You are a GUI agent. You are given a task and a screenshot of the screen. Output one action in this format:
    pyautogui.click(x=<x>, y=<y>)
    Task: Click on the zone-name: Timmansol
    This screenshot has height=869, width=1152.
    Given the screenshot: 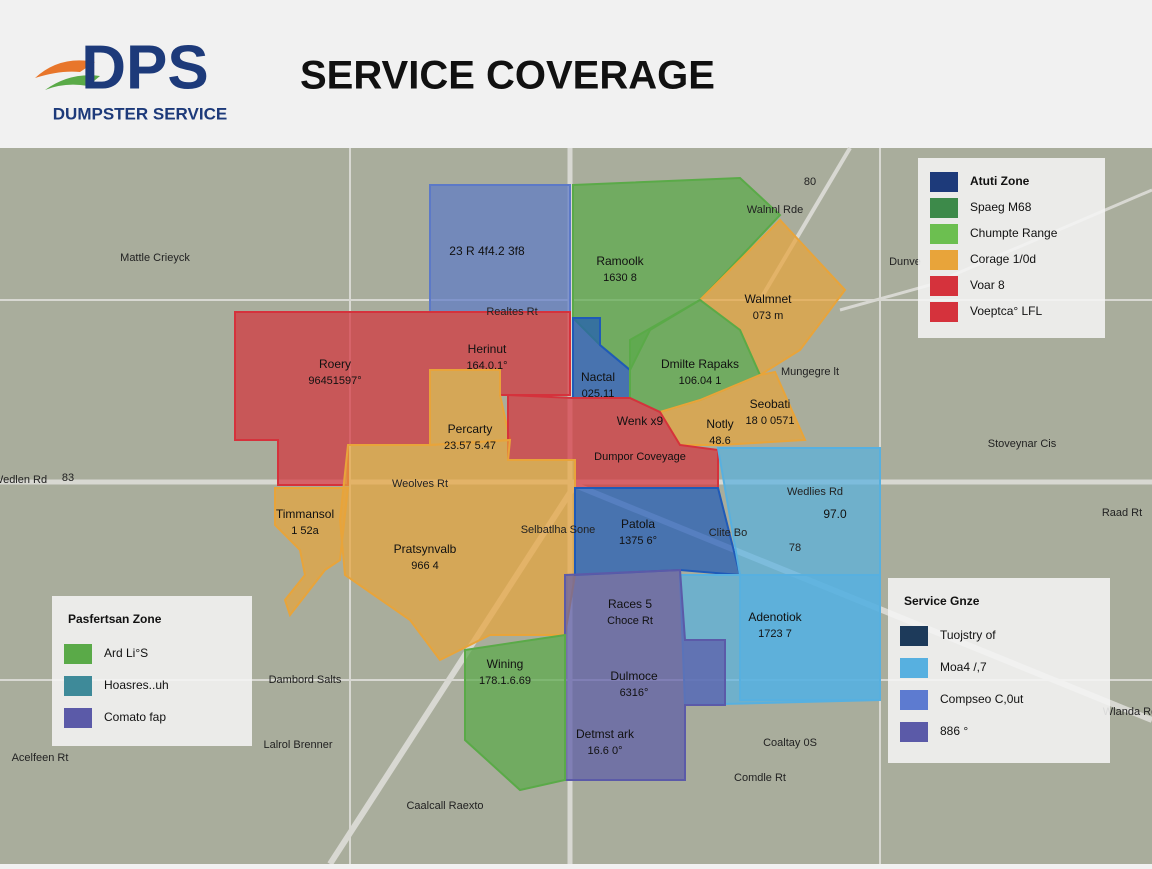 What is the action you would take?
    pyautogui.click(x=305, y=514)
    